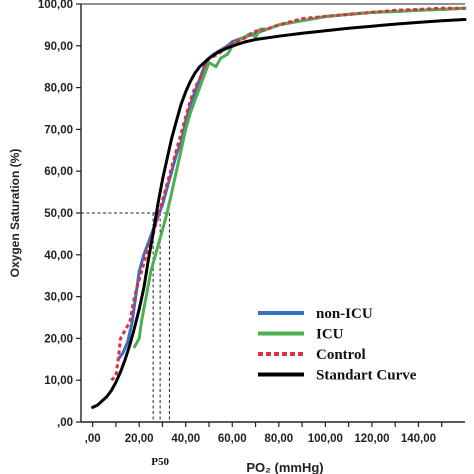 Image resolution: width=474 pixels, height=474 pixels. Describe the element at coordinates (371, 439) in the screenshot. I see `x-tick-label: 120,00` at that location.